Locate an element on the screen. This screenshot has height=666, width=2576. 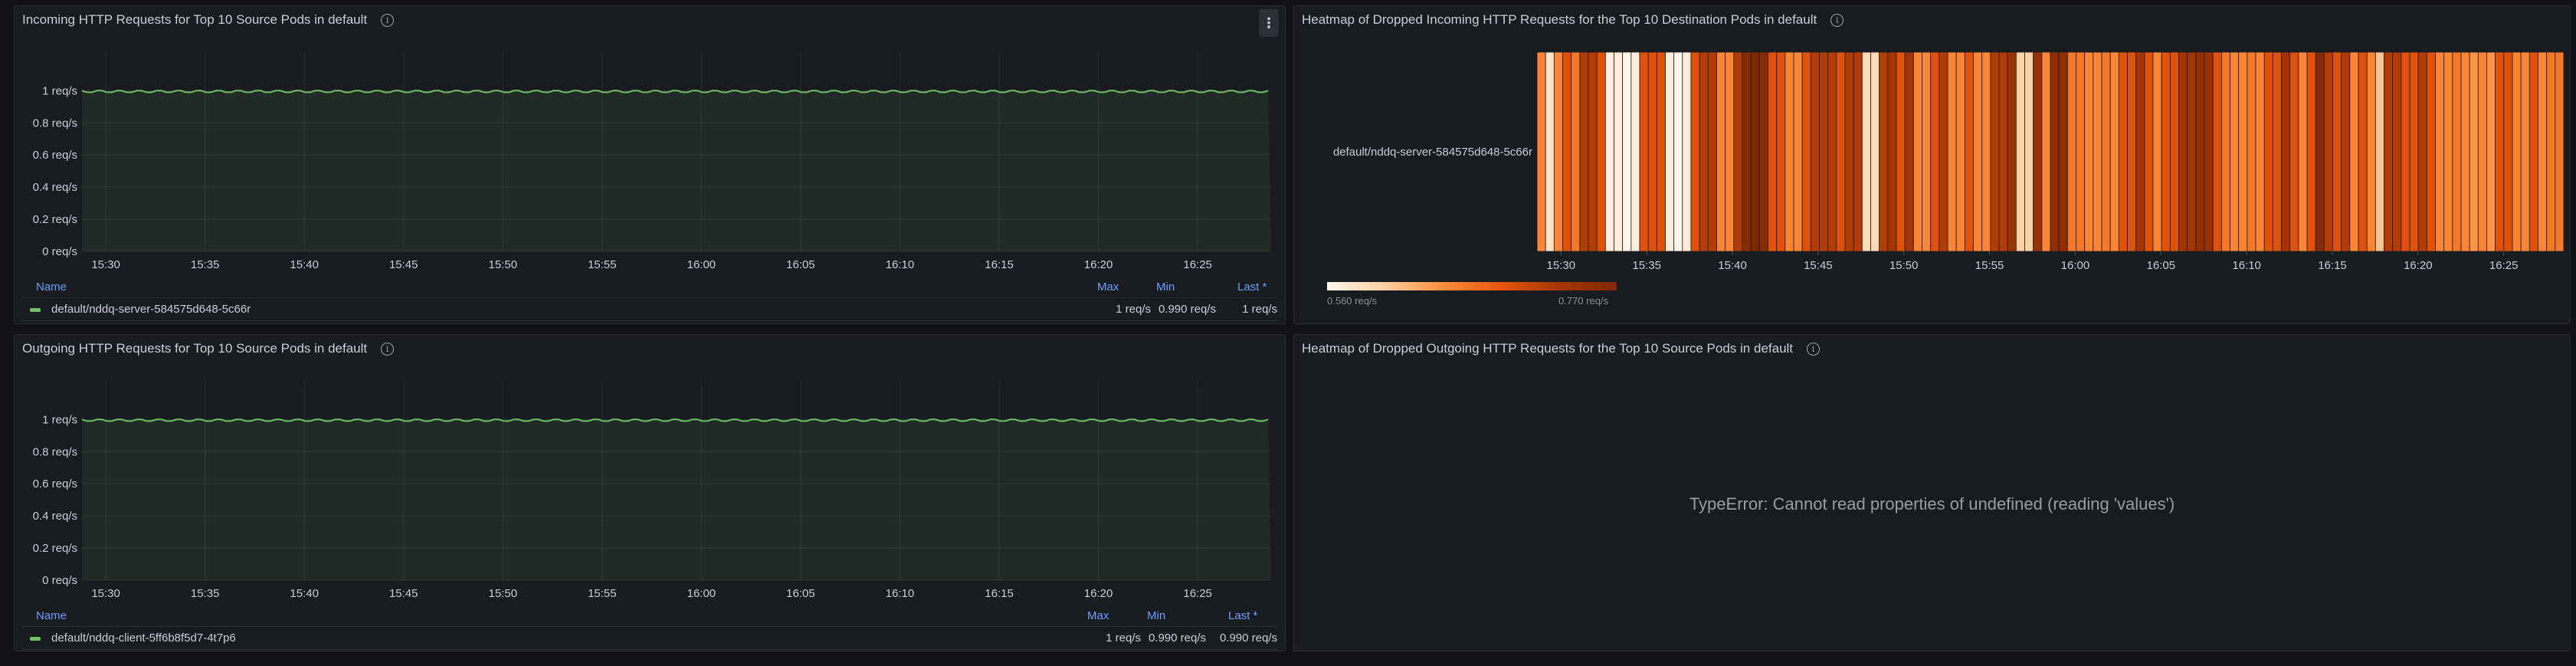
color-scale-min-label: 0.560 req/s is located at coordinates (1352, 301).